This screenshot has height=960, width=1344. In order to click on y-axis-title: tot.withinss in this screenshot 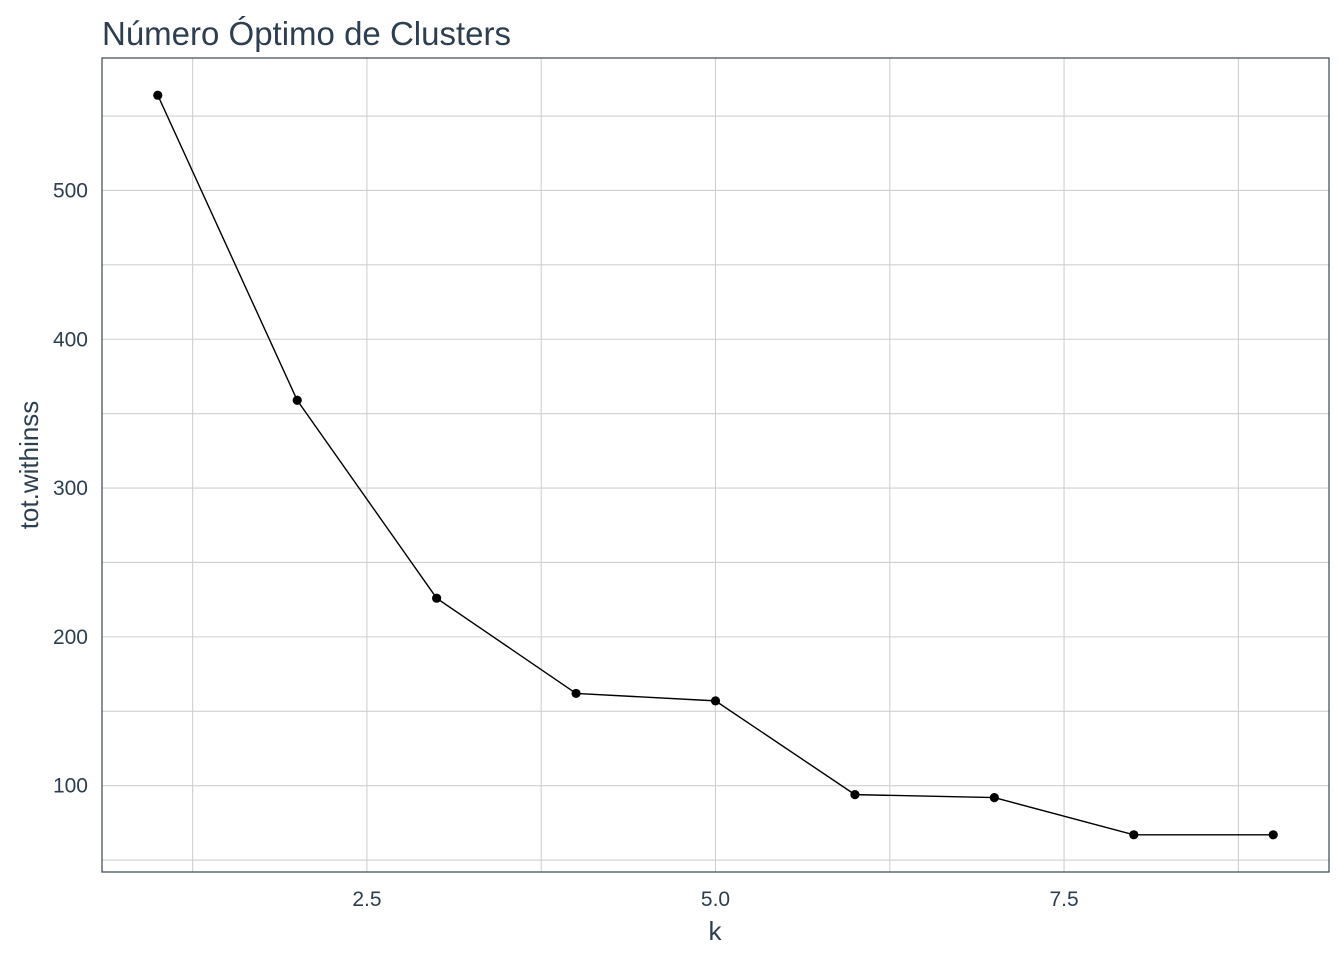, I will do `click(29, 465)`.